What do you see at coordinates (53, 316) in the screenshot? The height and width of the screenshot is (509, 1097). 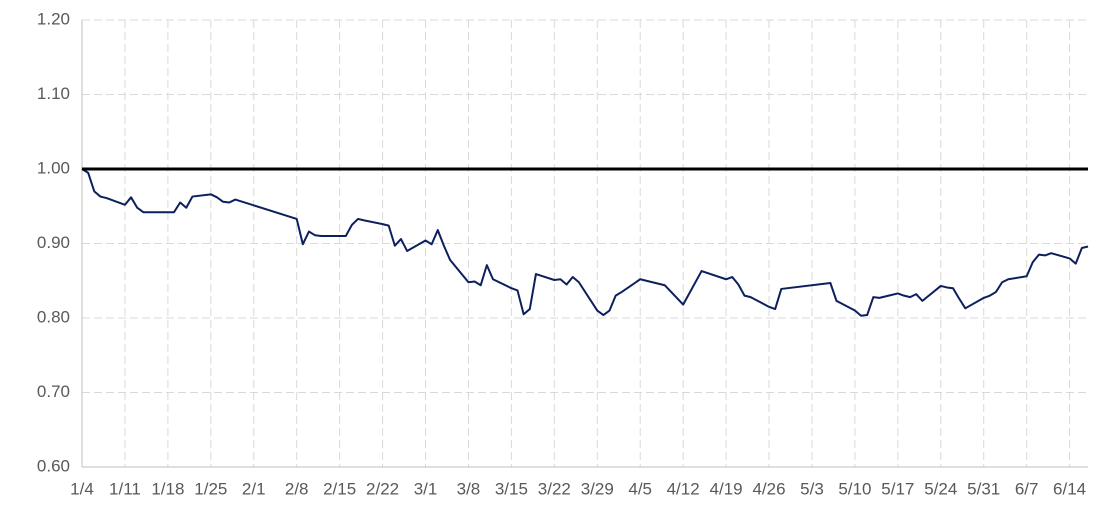 I see `y-tick-label: 0.80` at bounding box center [53, 316].